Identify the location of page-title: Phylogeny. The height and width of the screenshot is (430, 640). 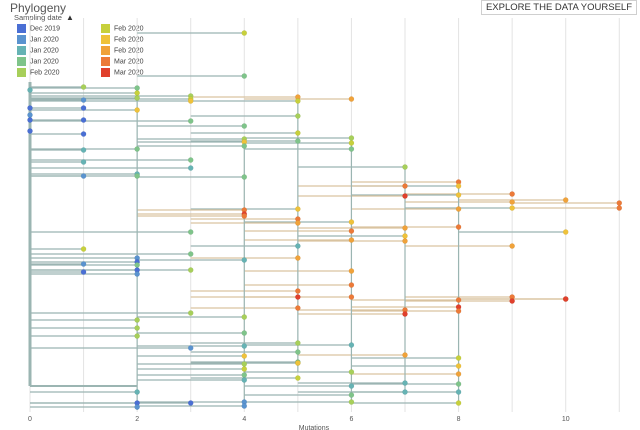
(38, 8).